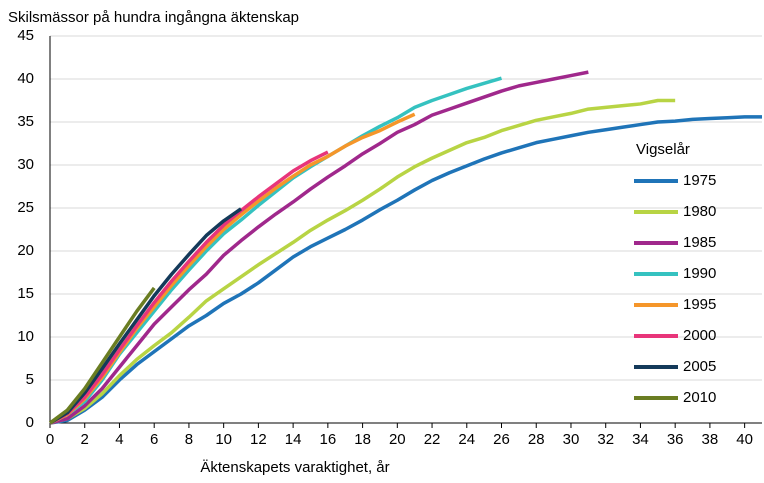 This screenshot has width=764, height=483. What do you see at coordinates (25, 250) in the screenshot?
I see `y-tick-label: 20` at bounding box center [25, 250].